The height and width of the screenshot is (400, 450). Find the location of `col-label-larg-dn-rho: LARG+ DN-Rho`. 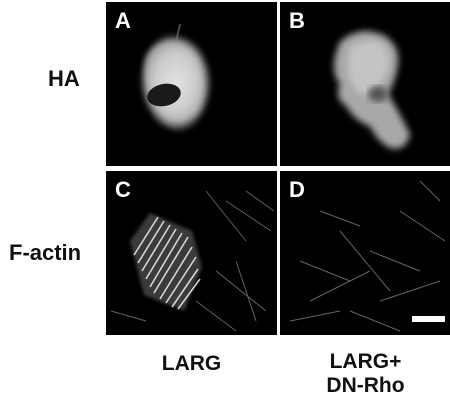

col-label-larg-dn-rho: LARG+ DN-Rho is located at coordinates (365, 374).